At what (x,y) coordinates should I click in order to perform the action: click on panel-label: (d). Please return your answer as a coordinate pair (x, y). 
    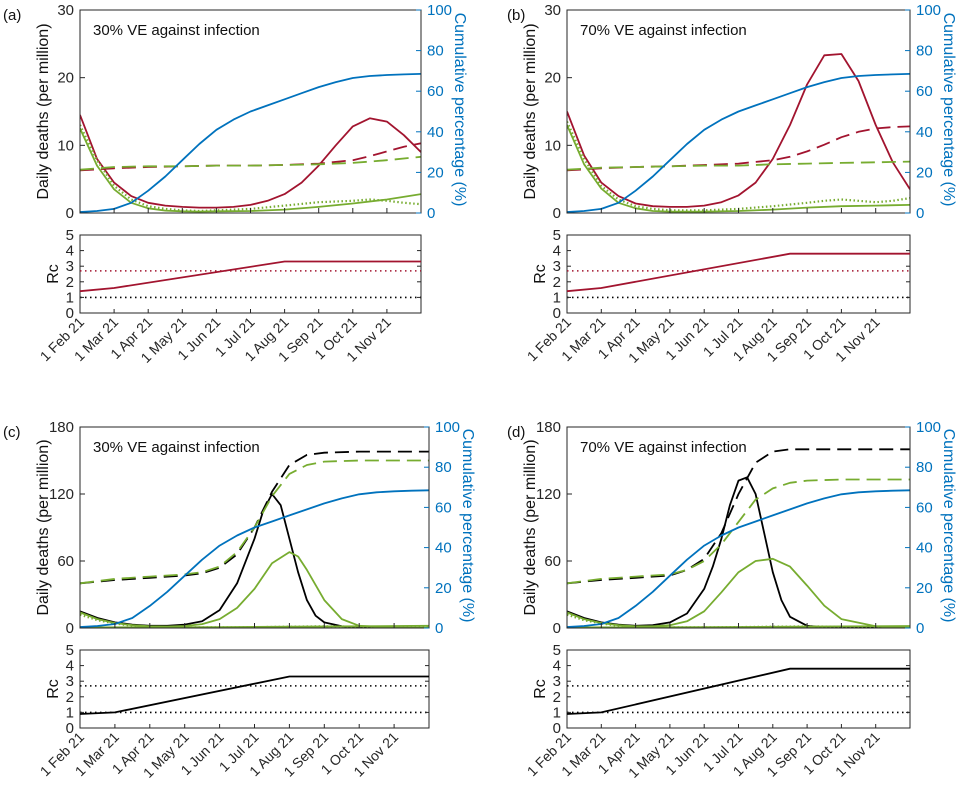
    Looking at the image, I should click on (516, 432).